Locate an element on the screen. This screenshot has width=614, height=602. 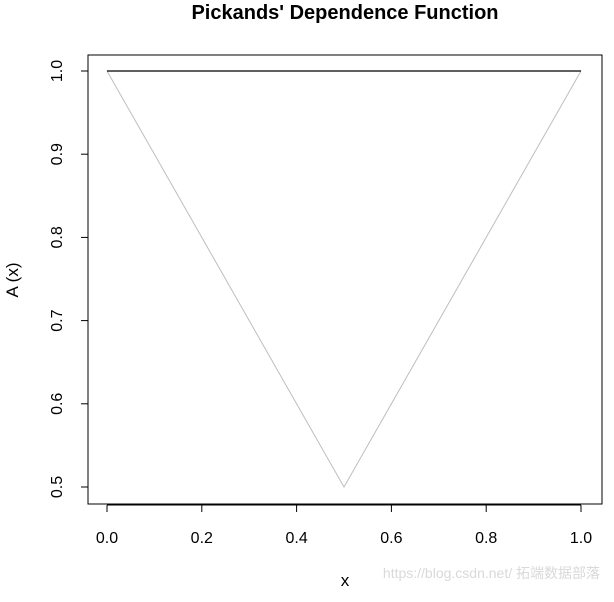
x-tick-label: 0.4 is located at coordinates (296, 538).